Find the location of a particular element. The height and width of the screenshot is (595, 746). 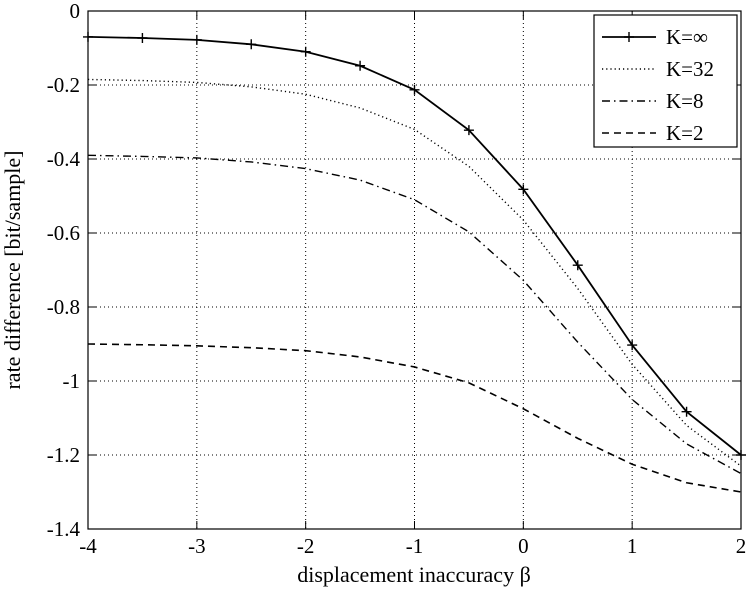

y-tick-label: 0 is located at coordinates (75, 11).